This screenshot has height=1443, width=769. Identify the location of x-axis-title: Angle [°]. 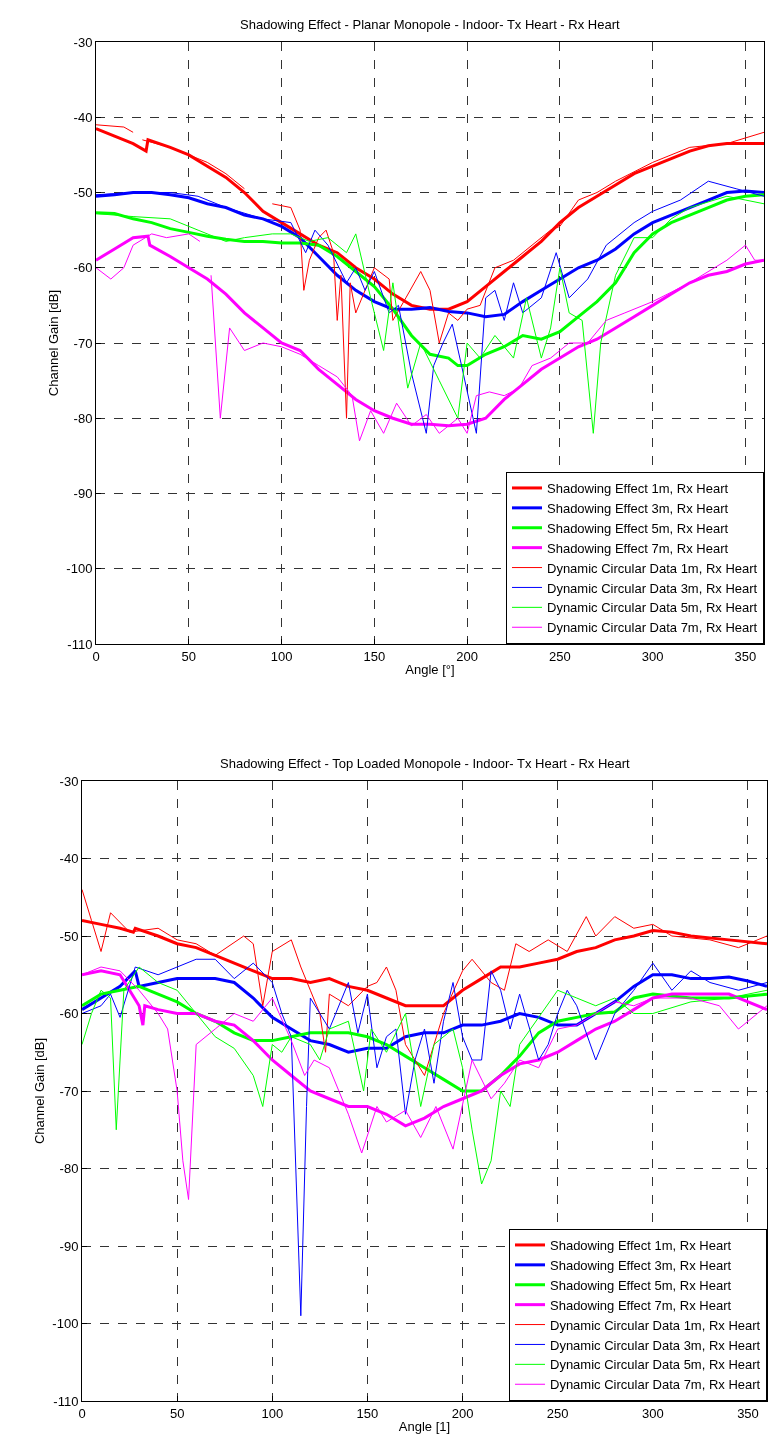
(430, 670).